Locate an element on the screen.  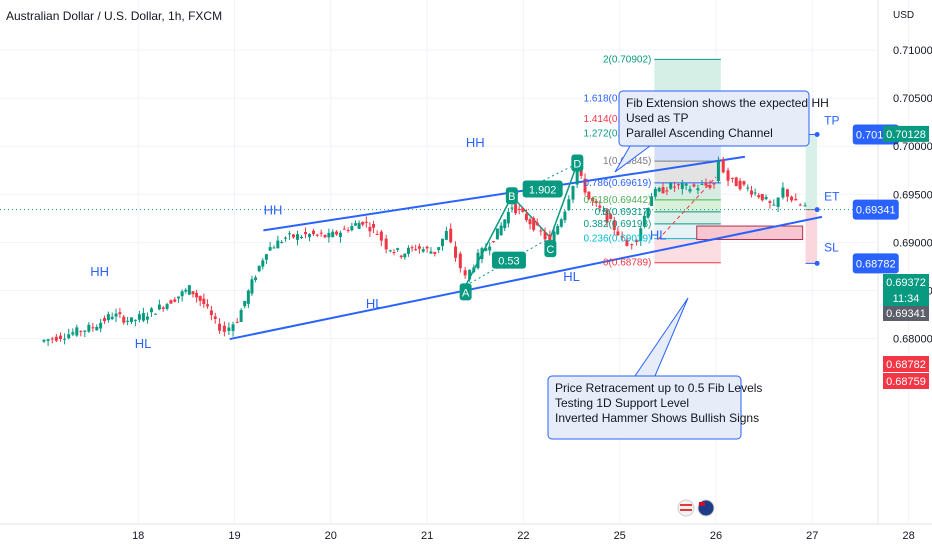
stop-loss-zone is located at coordinates (811, 236).